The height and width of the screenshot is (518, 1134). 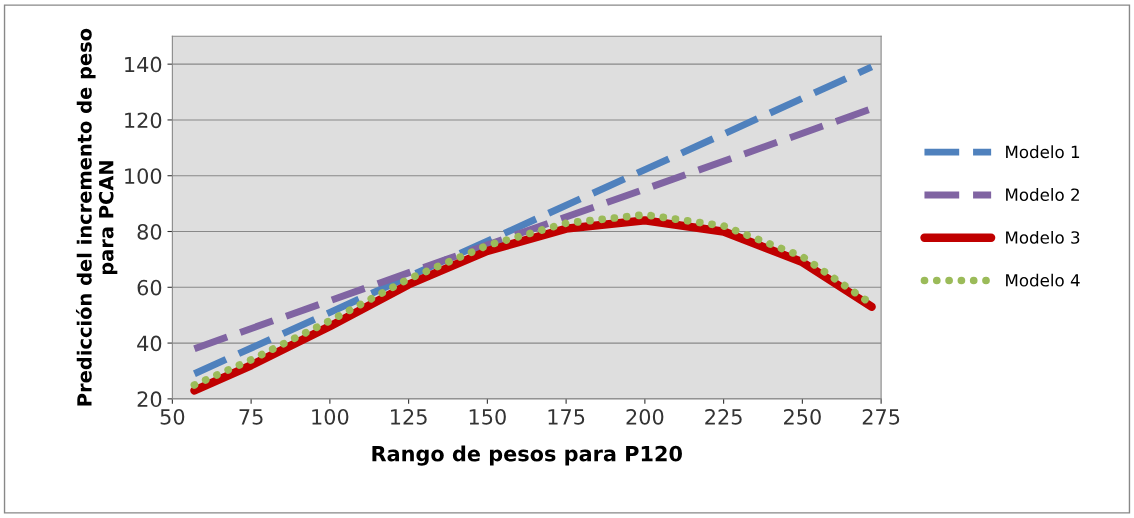 I want to click on legend-label: Modelo 2, so click(x=1042, y=194).